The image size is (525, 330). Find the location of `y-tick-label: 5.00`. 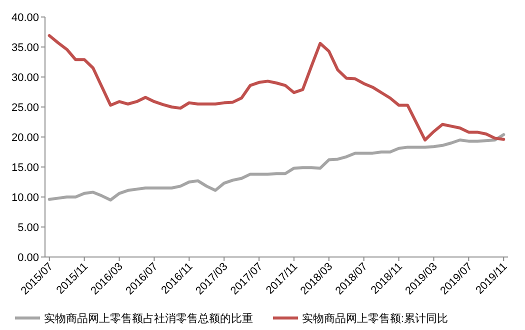

y-tick-label: 5.00 is located at coordinates (28, 228).